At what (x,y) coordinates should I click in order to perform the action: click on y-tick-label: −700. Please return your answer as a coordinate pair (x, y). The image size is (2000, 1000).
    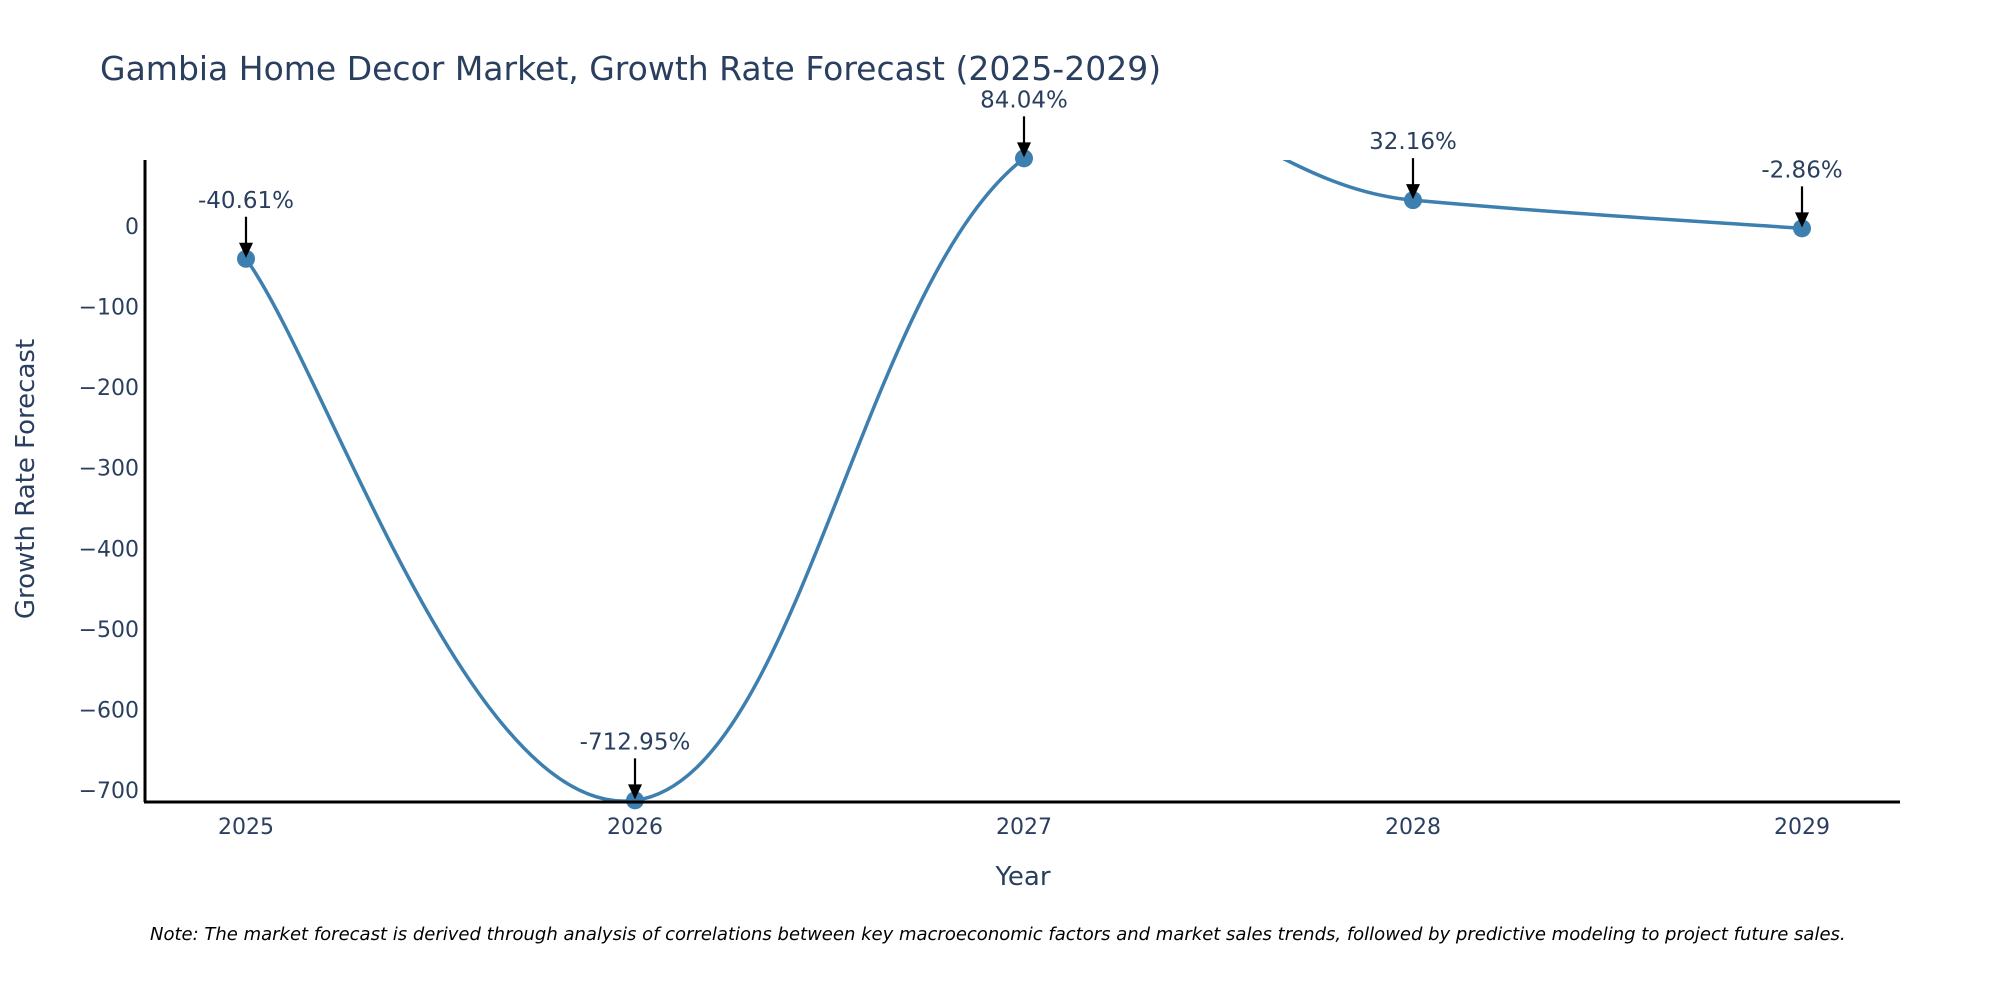
    Looking at the image, I should click on (109, 791).